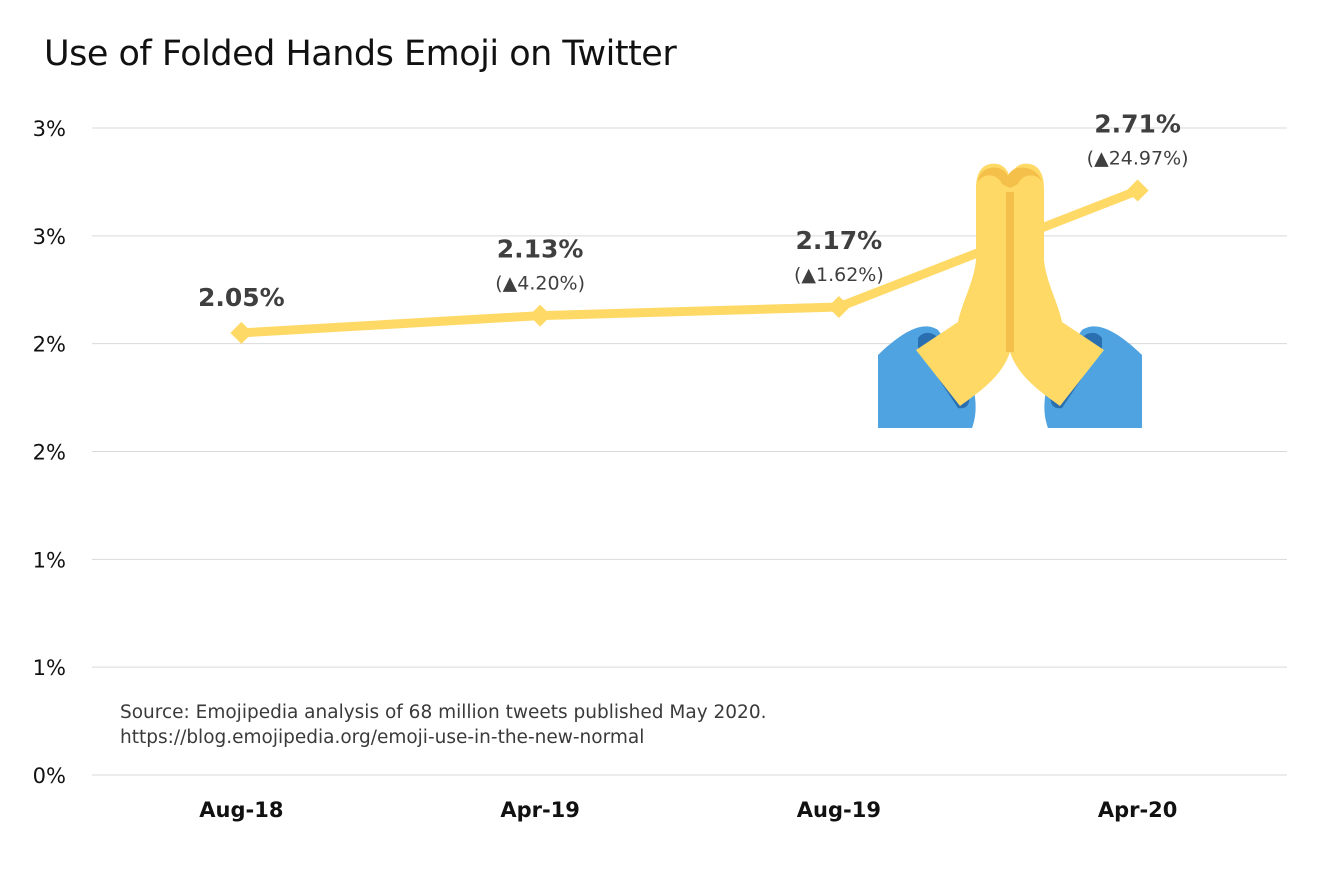 Image resolution: width=1323 pixels, height=888 pixels. What do you see at coordinates (1057, 284) in the screenshot?
I see `right-hand` at bounding box center [1057, 284].